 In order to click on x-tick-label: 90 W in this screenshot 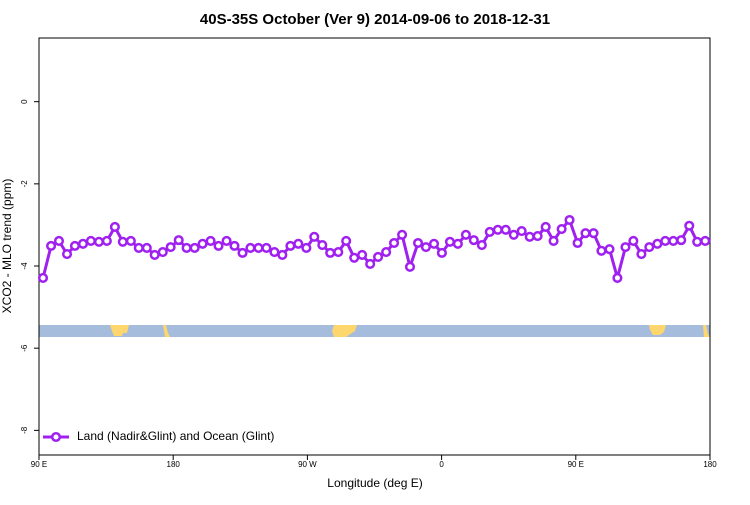, I will do `click(307, 464)`.